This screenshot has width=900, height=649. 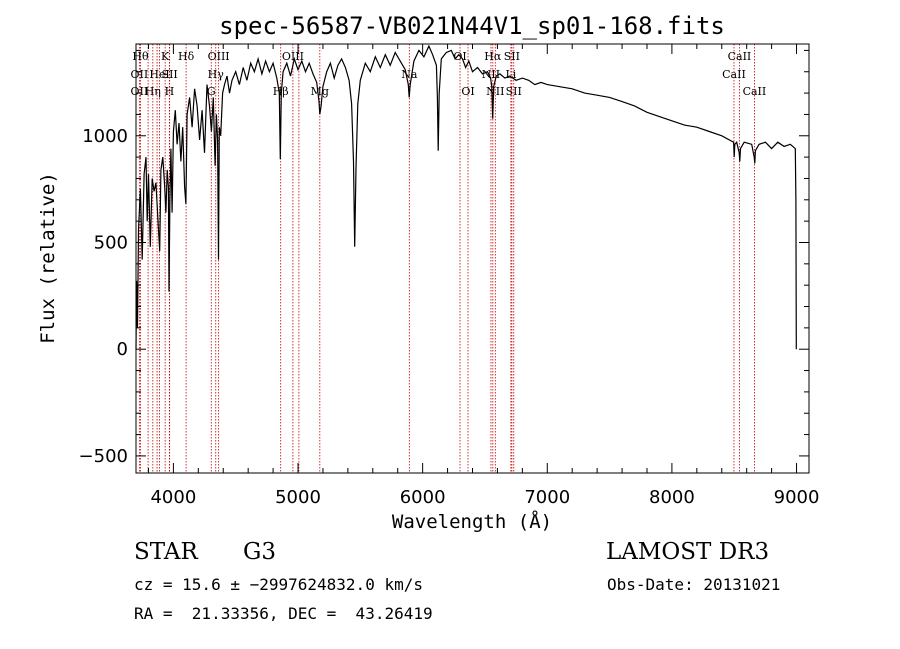 What do you see at coordinates (165, 56) in the screenshot?
I see `spectral-line-label: K` at bounding box center [165, 56].